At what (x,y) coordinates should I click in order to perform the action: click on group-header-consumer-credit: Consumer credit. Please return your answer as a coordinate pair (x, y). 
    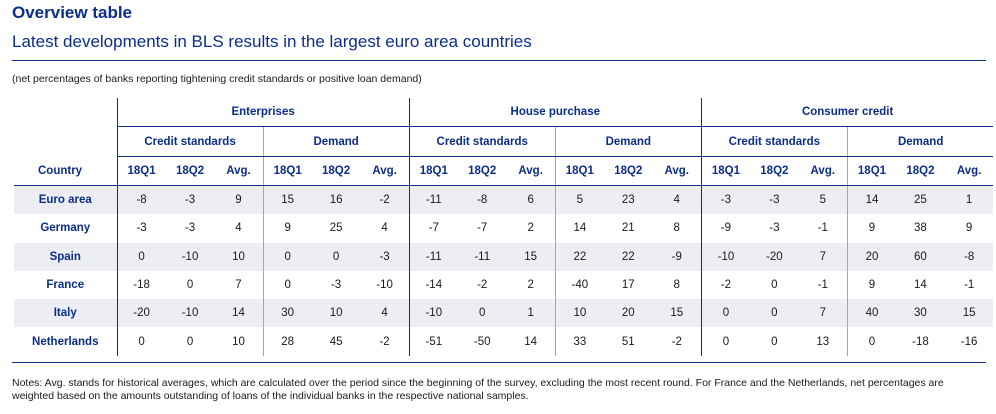
    Looking at the image, I should click on (847, 112).